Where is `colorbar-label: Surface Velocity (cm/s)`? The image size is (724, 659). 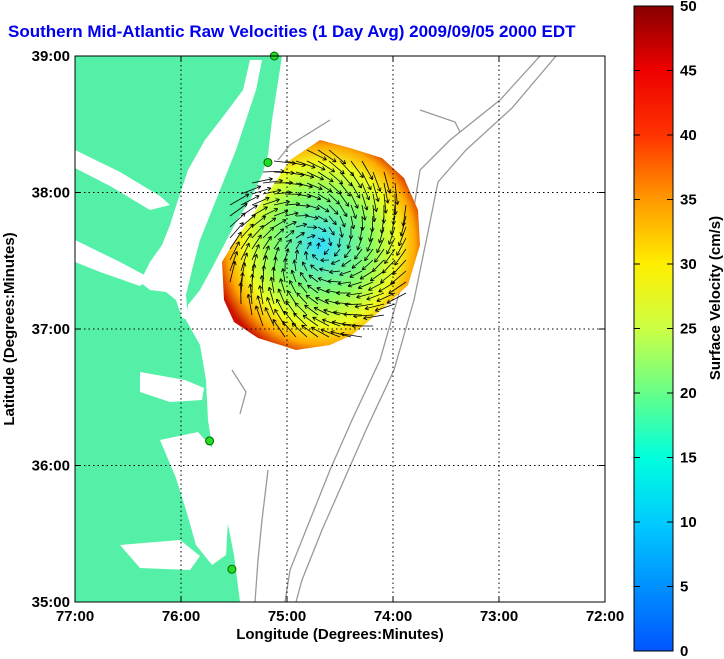
colorbar-label: Surface Velocity (cm/s) is located at coordinates (715, 298).